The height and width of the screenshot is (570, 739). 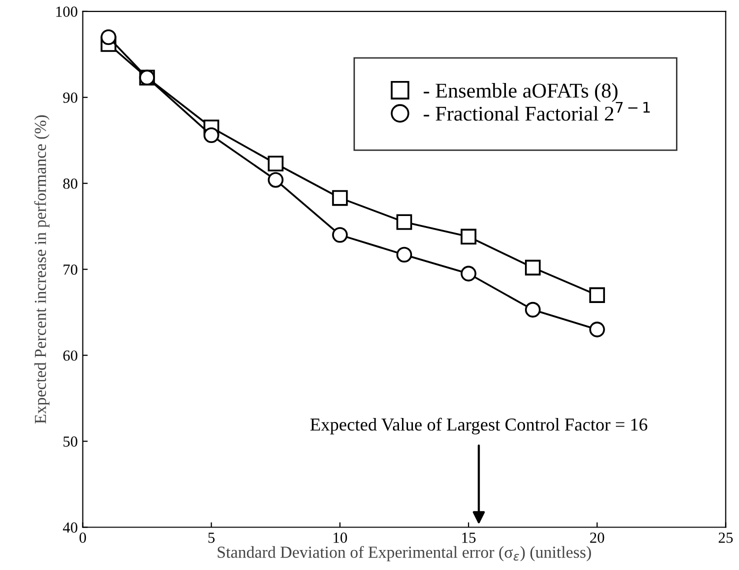 What do you see at coordinates (597, 537) in the screenshot?
I see `x-tick-label: 20` at bounding box center [597, 537].